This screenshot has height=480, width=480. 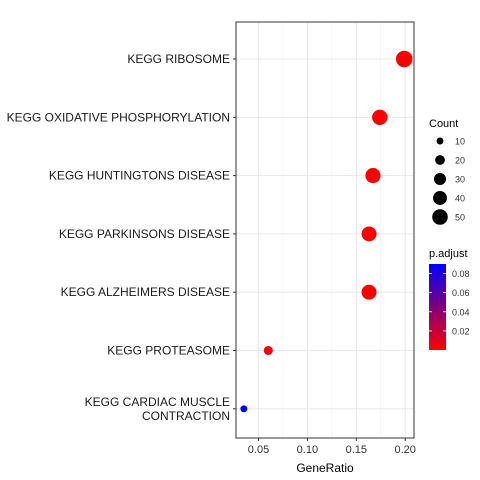 I want to click on x-tick-label: 0.15, so click(x=356, y=450).